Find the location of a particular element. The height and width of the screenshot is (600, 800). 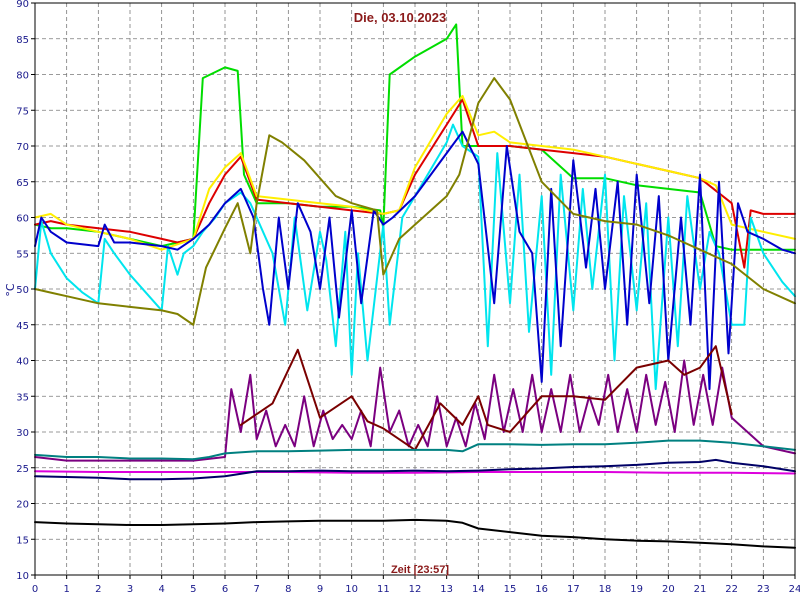

y-tick-label: 20 is located at coordinates (22, 505).